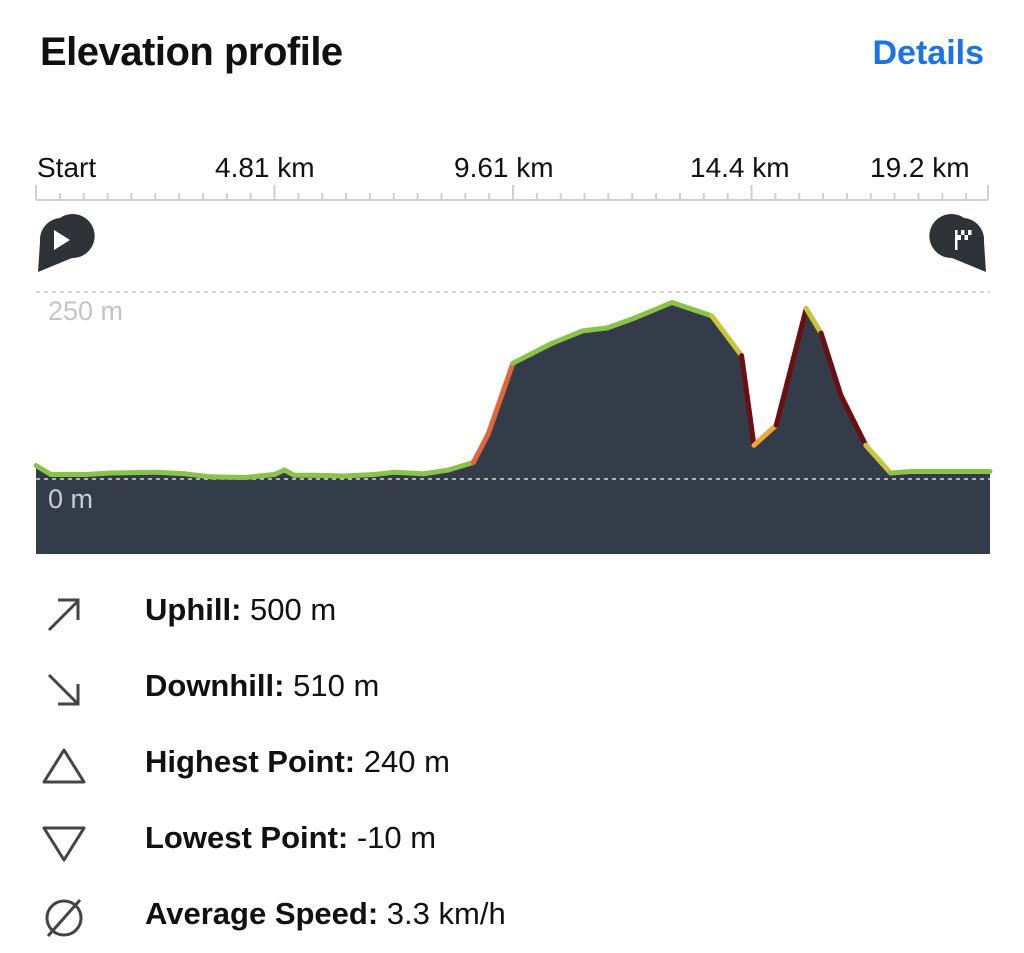 This screenshot has width=1024, height=953. Describe the element at coordinates (740, 167) in the screenshot. I see `x-tick-label-3: 14.4 km` at that location.